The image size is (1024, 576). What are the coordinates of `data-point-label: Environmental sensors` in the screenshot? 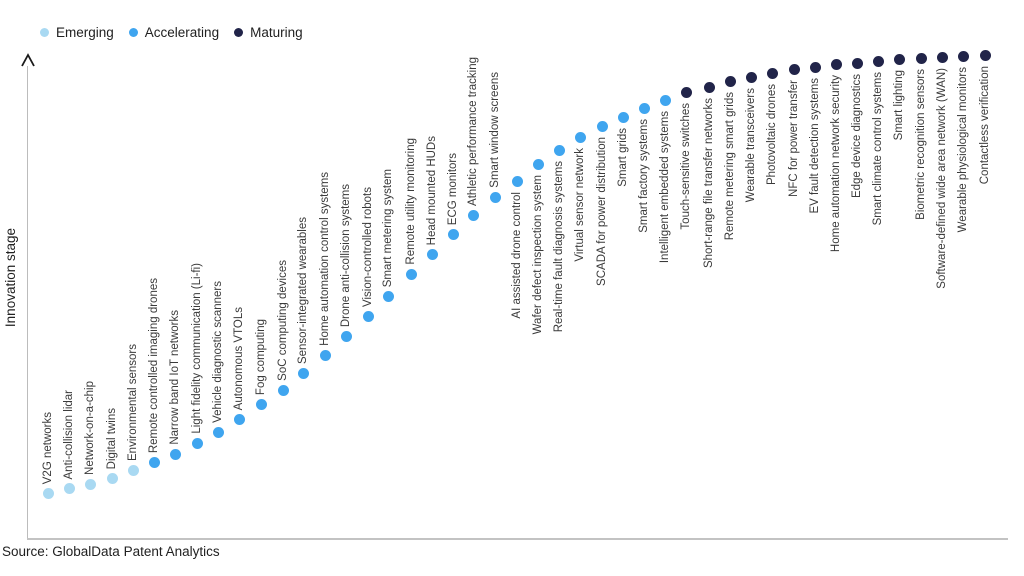 It's located at (133, 402).